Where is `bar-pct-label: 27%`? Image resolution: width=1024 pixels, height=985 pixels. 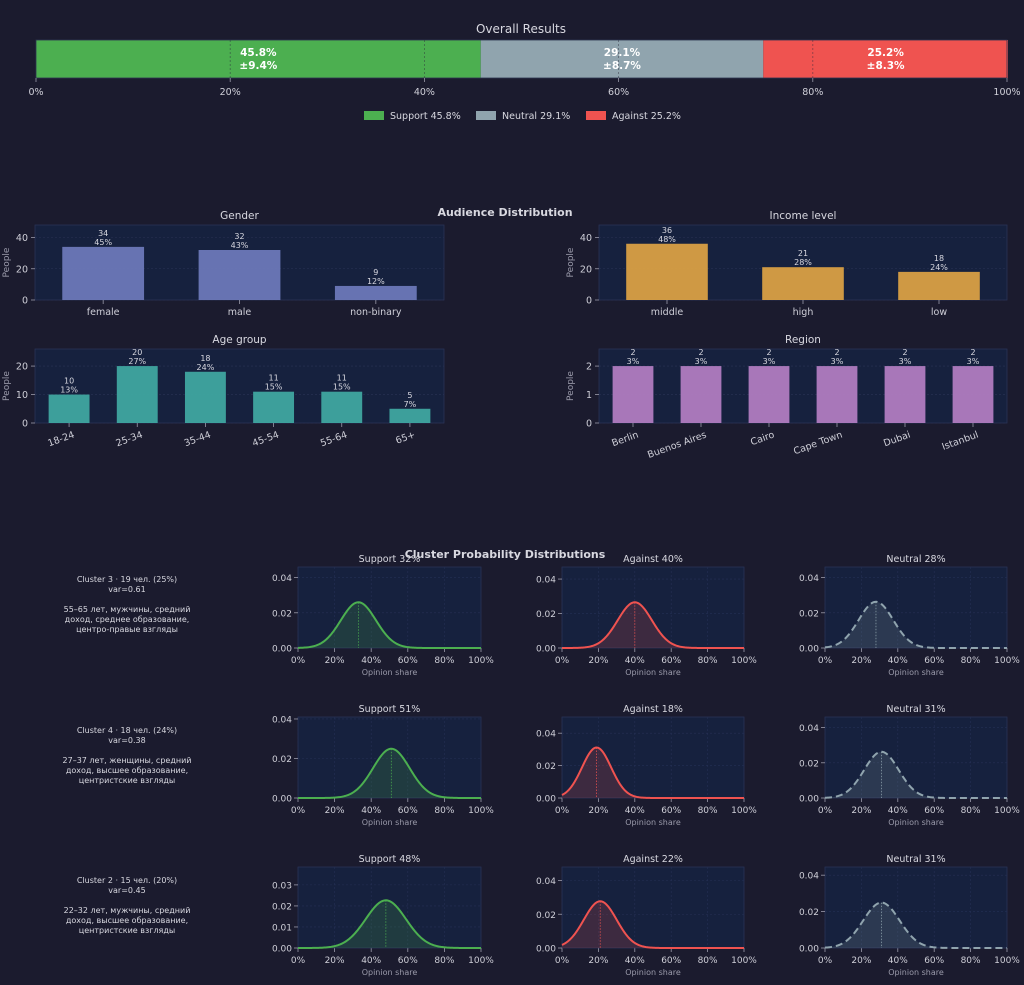 bar-pct-label: 27% is located at coordinates (137, 361).